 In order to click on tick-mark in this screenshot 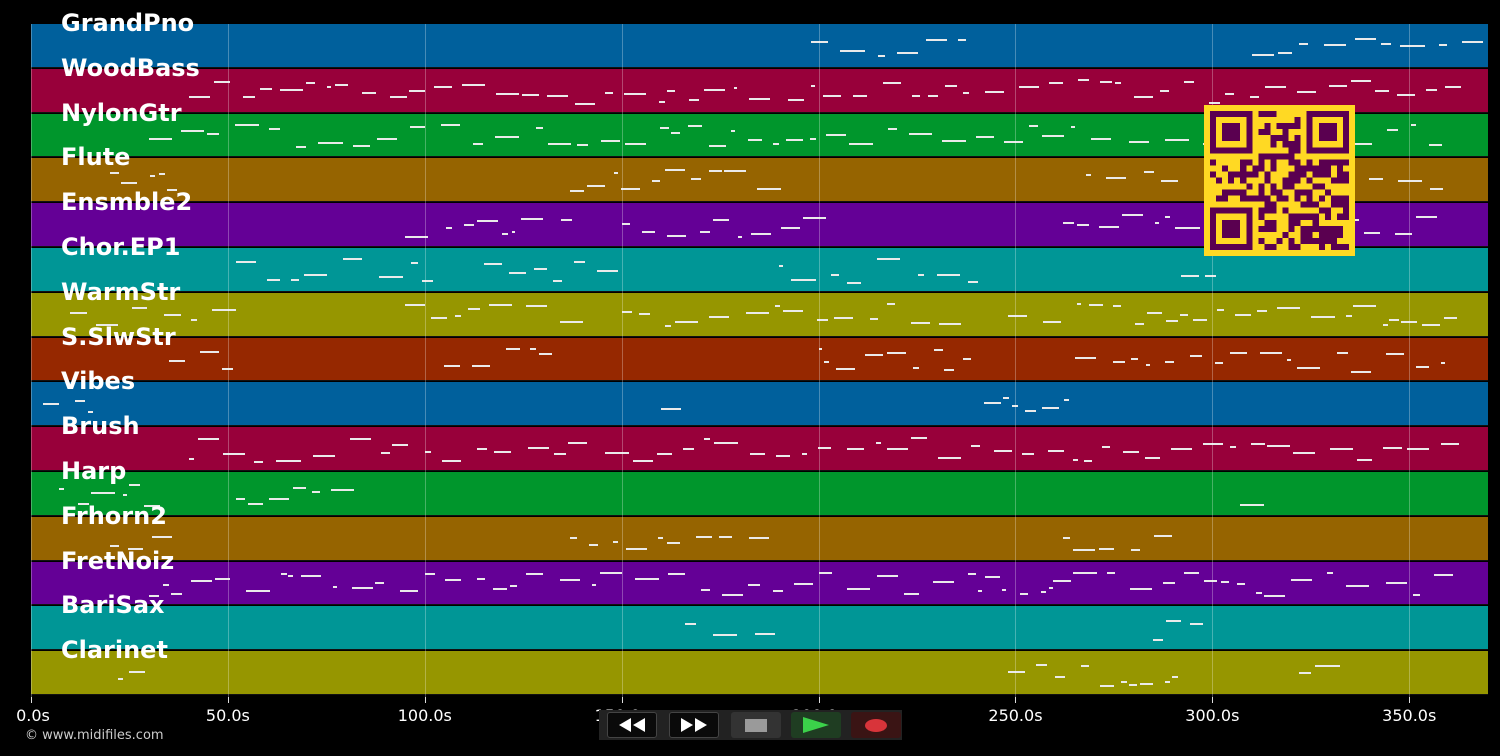, I will do `click(1410, 700)`.